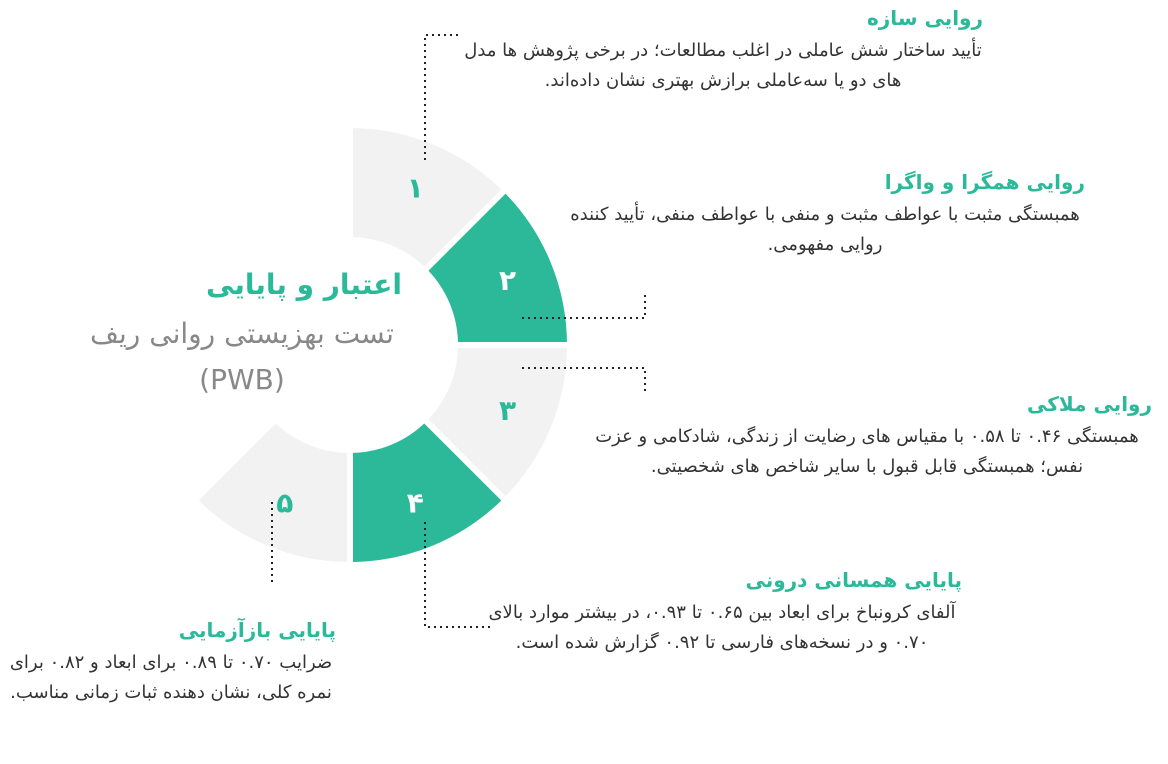 The height and width of the screenshot is (764, 1168). Describe the element at coordinates (303, 284) in the screenshot. I see `main-title: اعتبار و پایایی` at that location.